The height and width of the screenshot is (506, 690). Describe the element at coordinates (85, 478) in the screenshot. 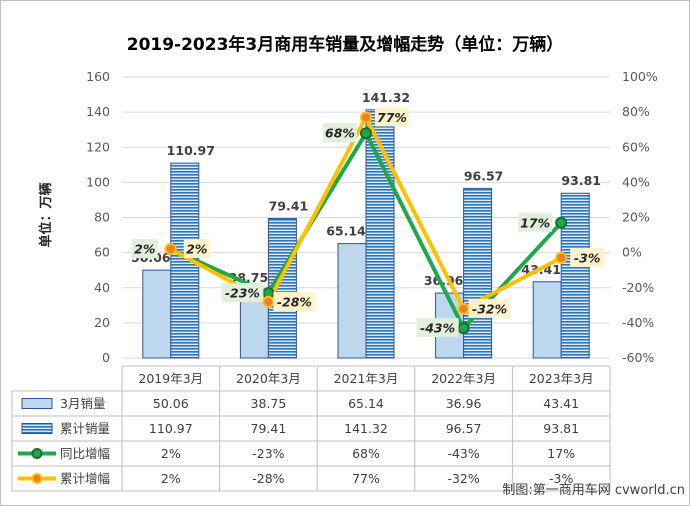

I see `legend-entry: 累计增幅` at that location.